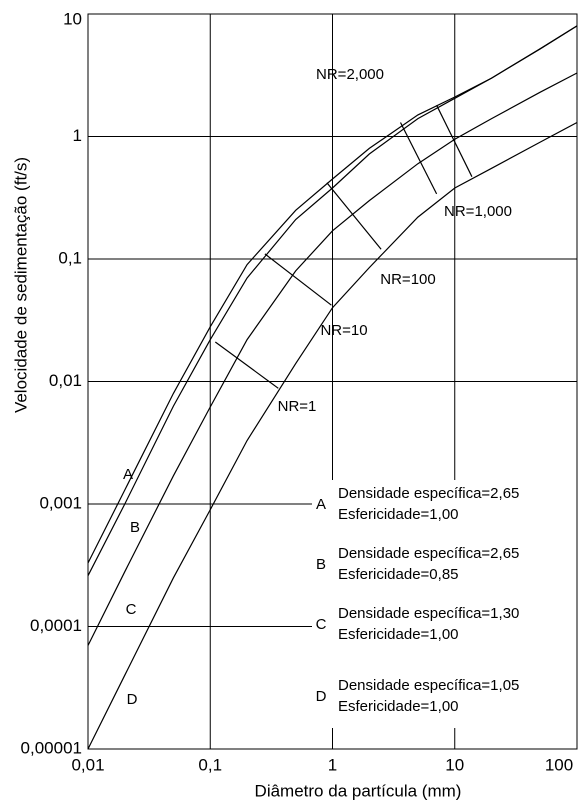  I want to click on legend-background, so click(444, 604).